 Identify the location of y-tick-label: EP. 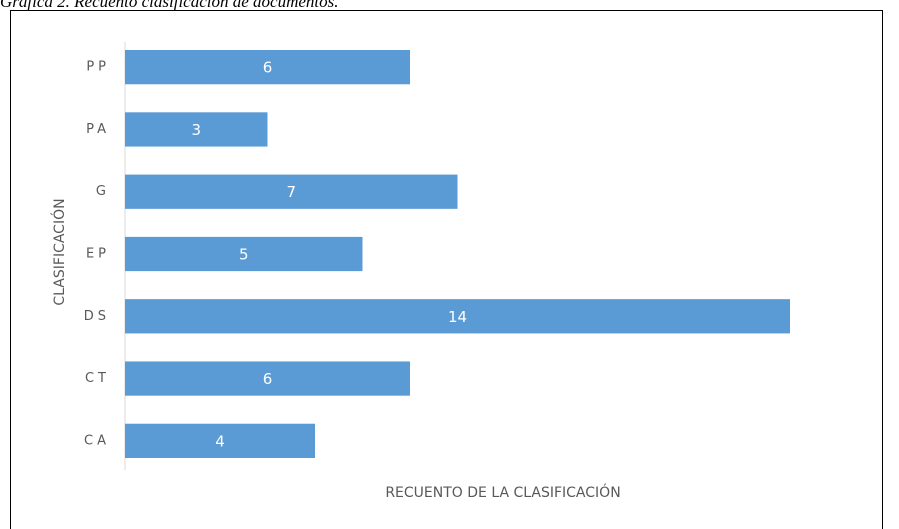
(98, 254).